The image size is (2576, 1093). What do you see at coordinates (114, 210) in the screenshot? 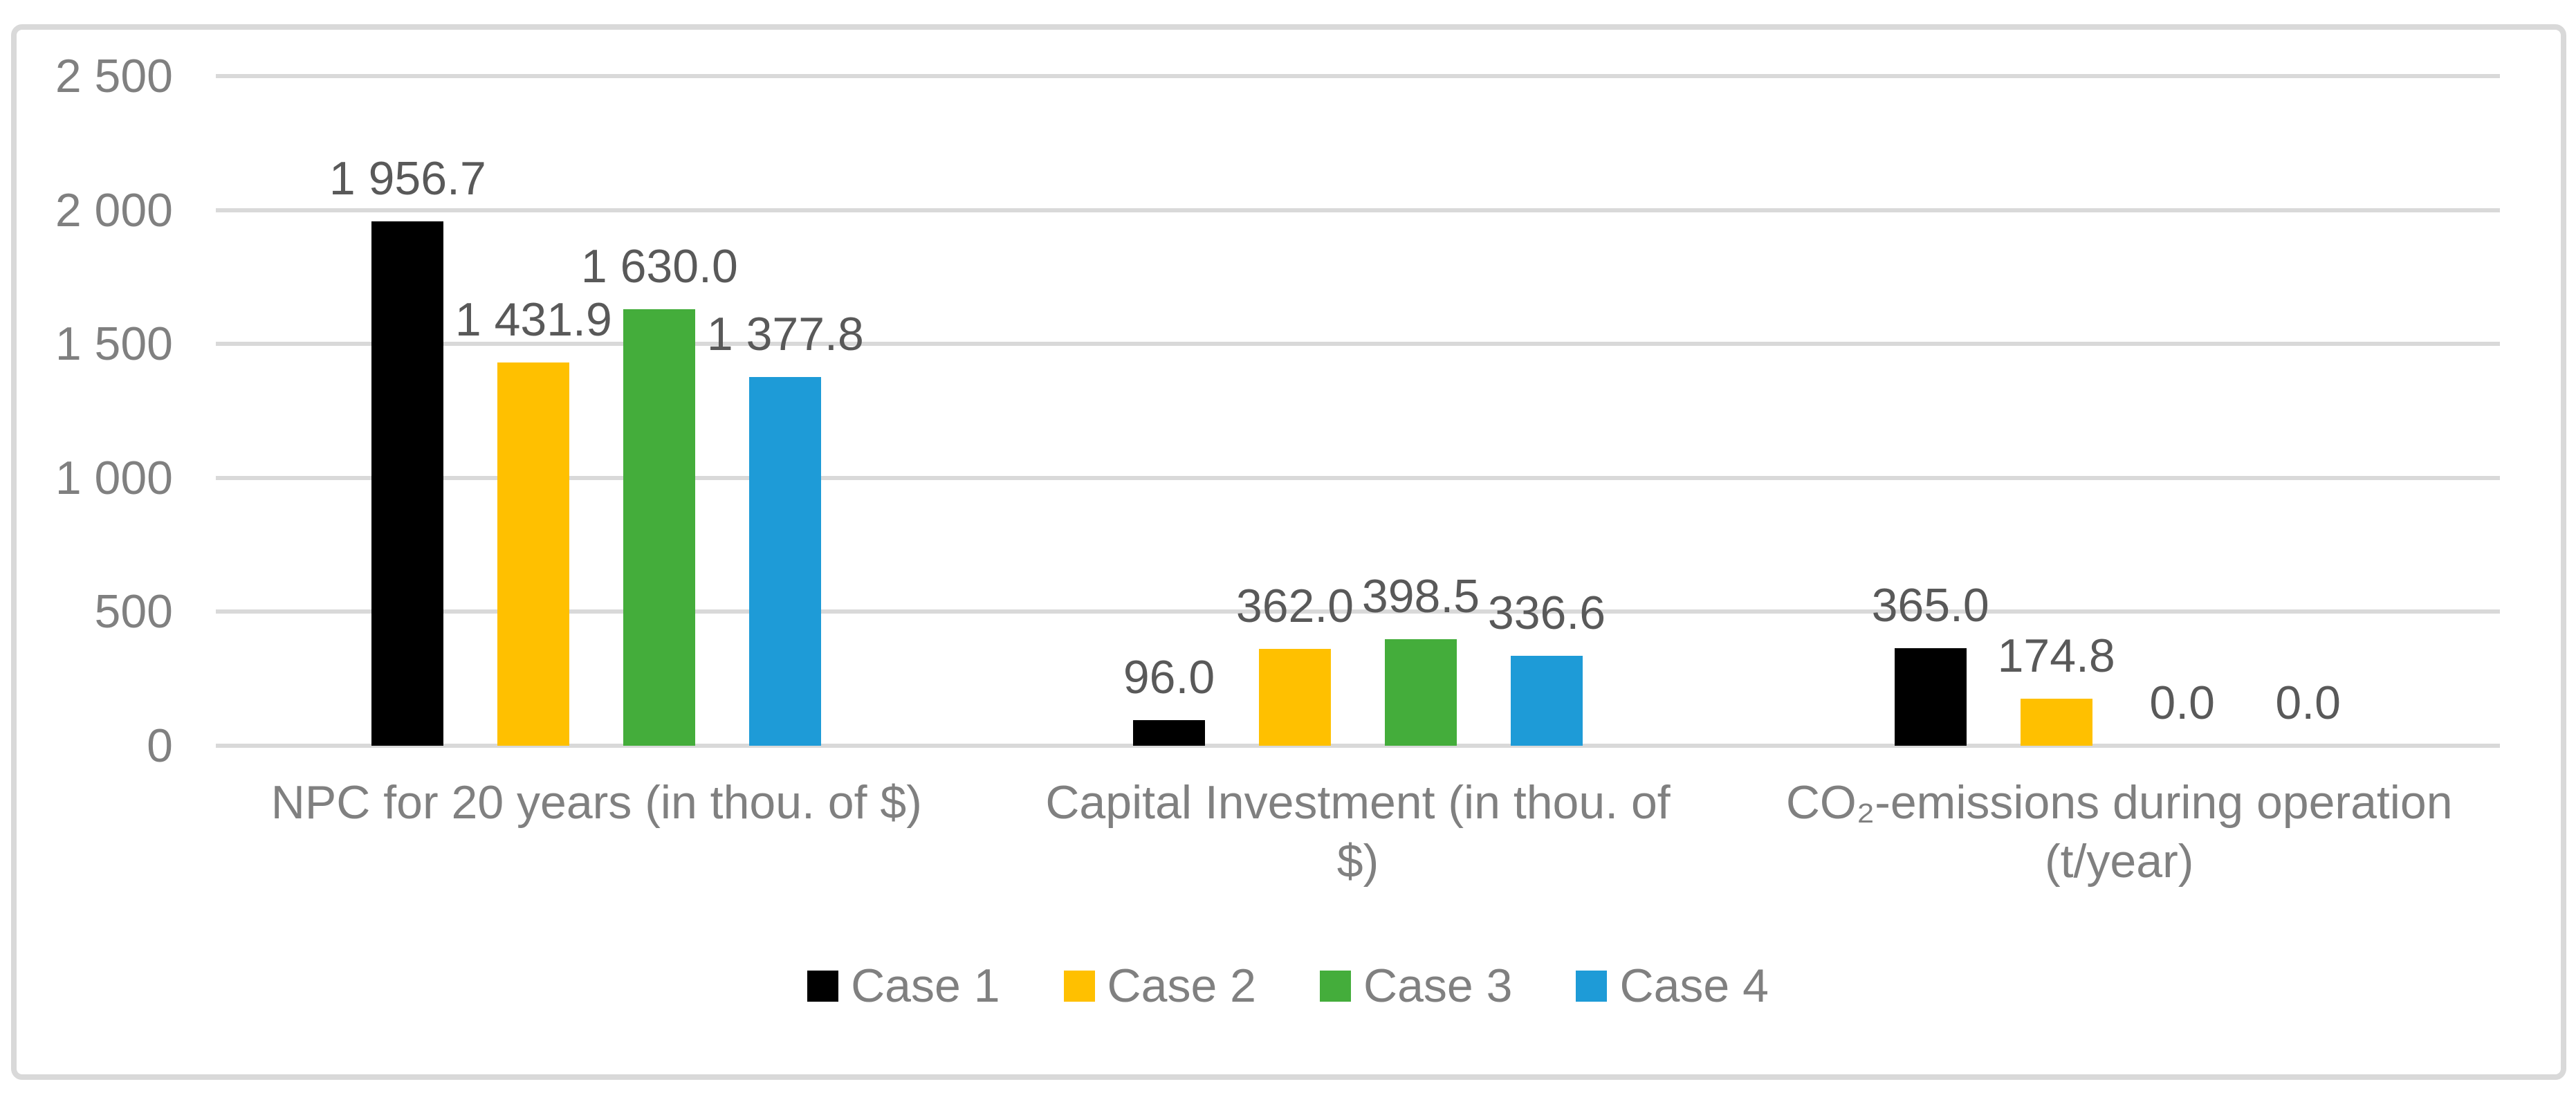
I see `y-tick-label: 2 000` at bounding box center [114, 210].